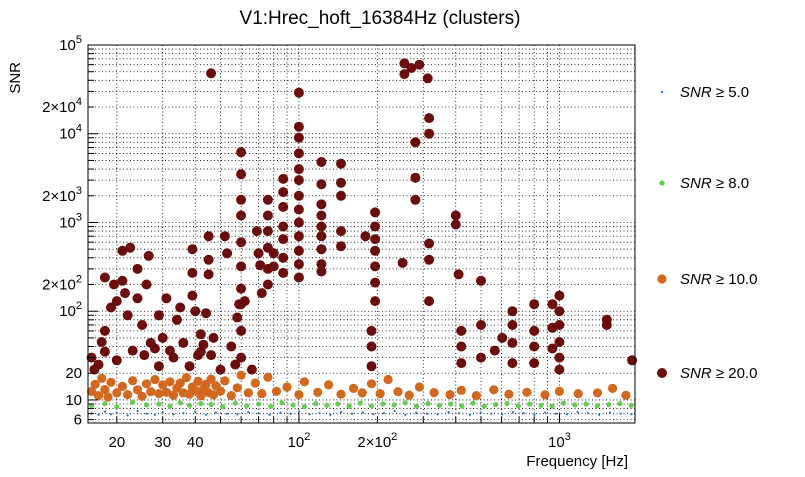 The width and height of the screenshot is (805, 477). Describe the element at coordinates (718, 279) in the screenshot. I see `legend-entry: SNR ≥ 10.0` at that location.